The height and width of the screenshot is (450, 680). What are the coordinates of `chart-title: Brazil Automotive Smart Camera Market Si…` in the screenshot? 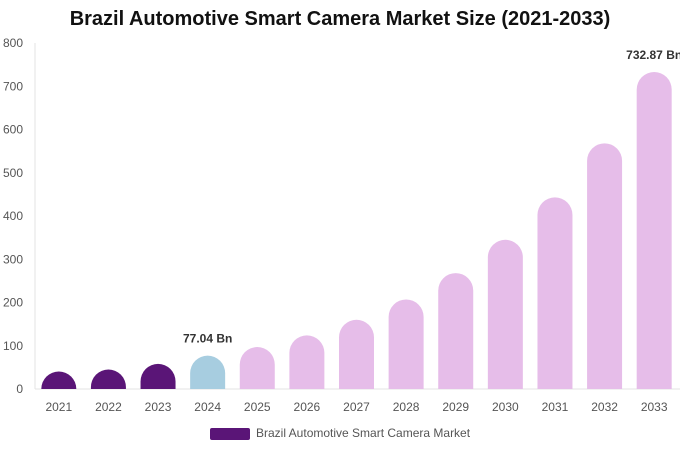 It's located at (340, 19).